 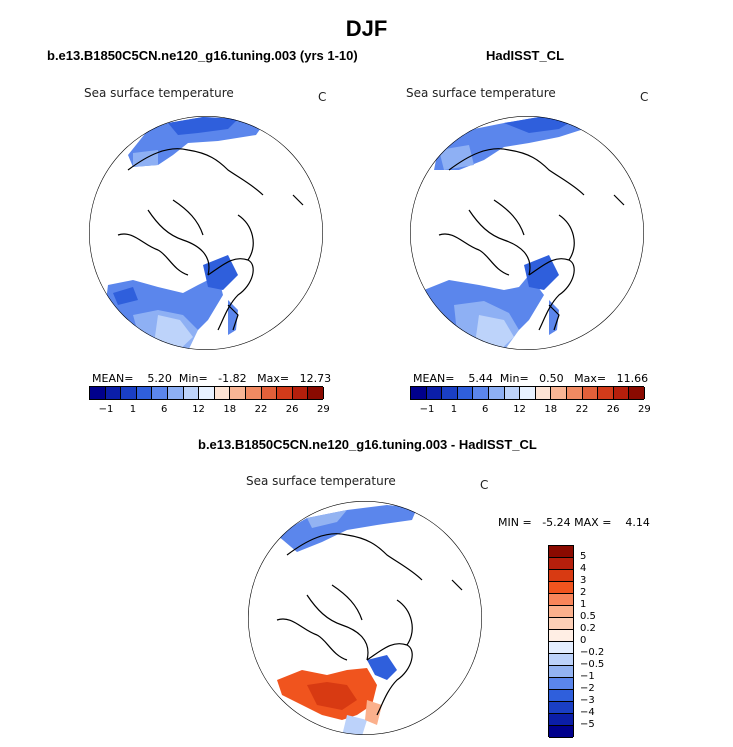 What do you see at coordinates (592, 652) in the screenshot?
I see `colorbar-tick-label: −0.2` at bounding box center [592, 652].